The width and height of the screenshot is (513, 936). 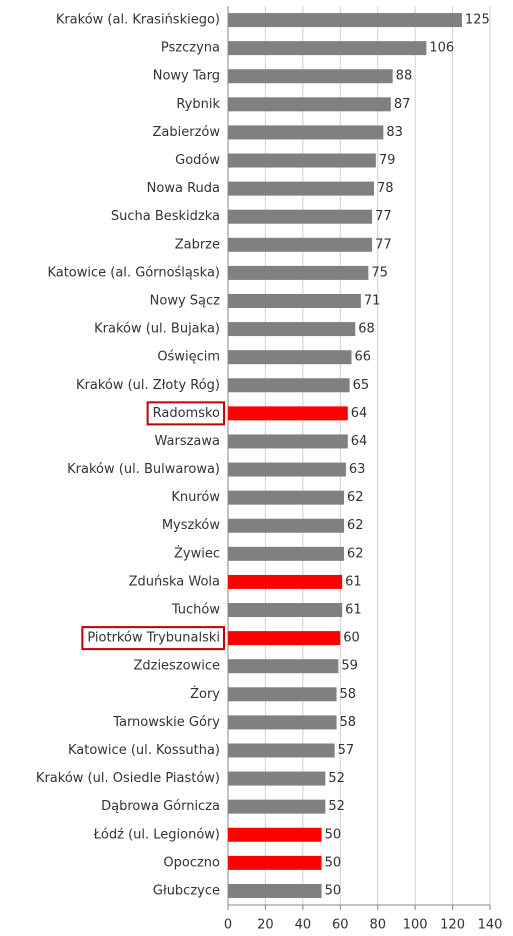 What do you see at coordinates (357, 469) in the screenshot?
I see `value-label: 63` at bounding box center [357, 469].